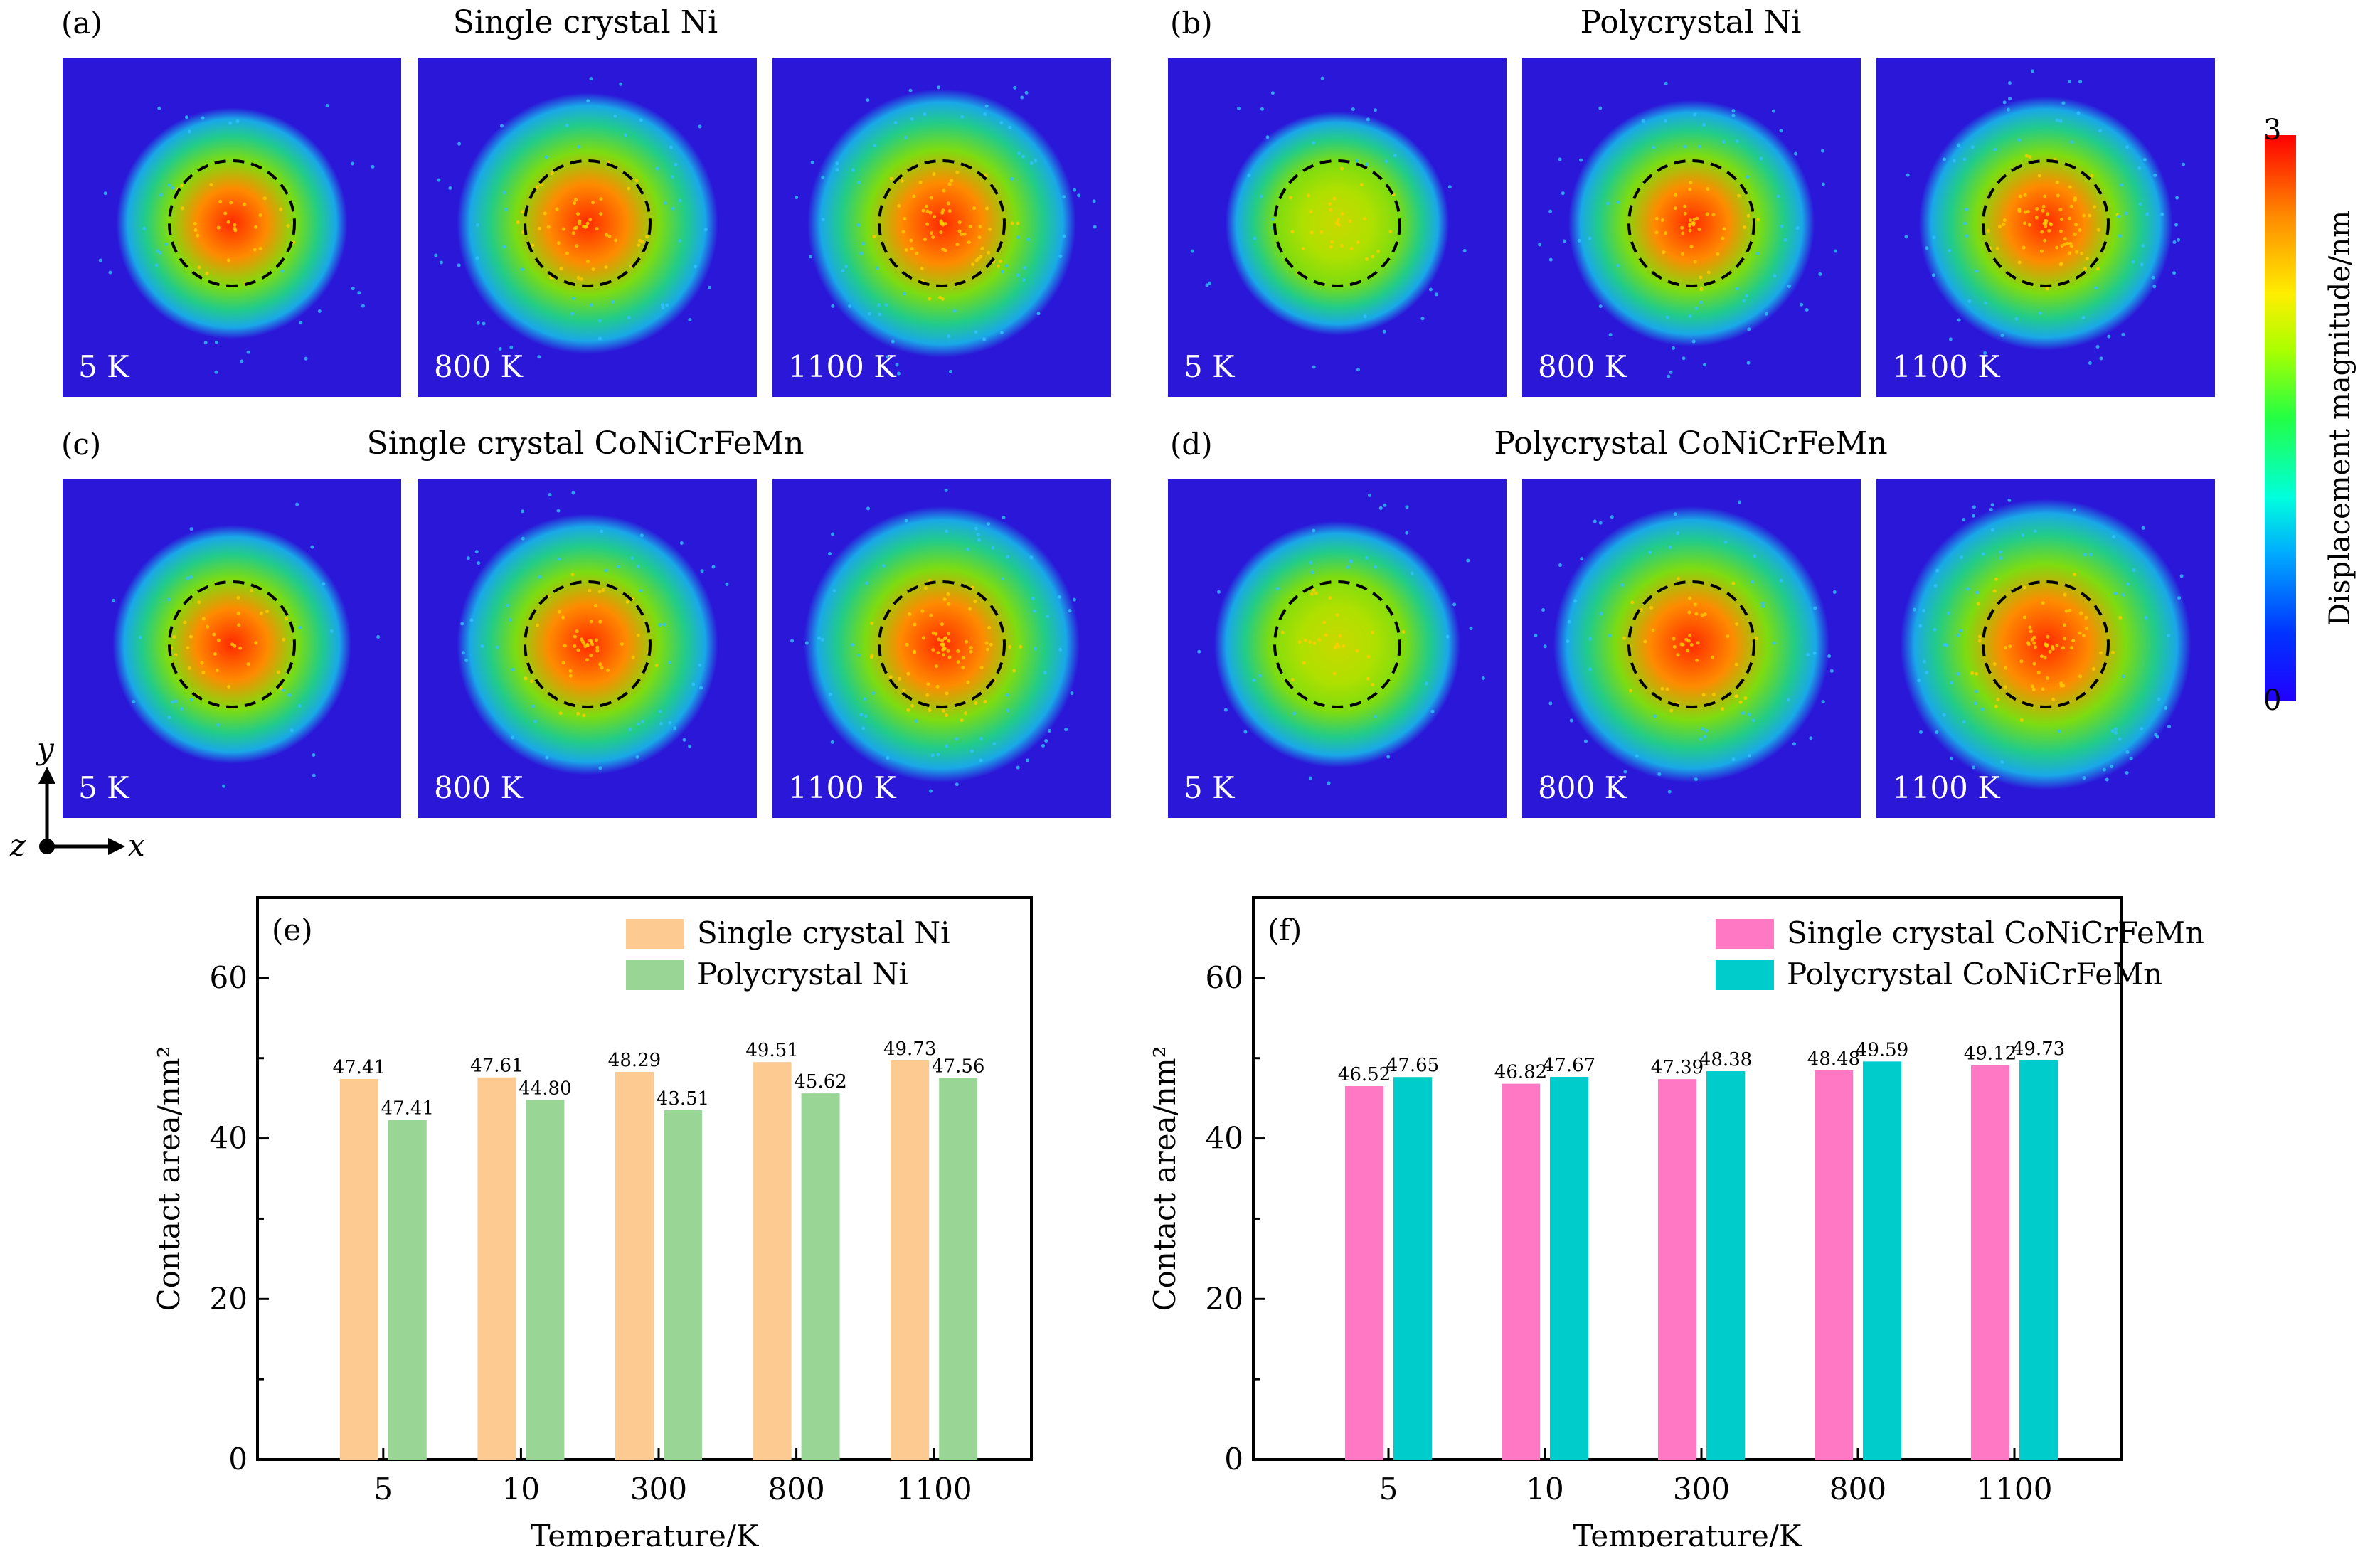  What do you see at coordinates (116, 846) in the screenshot?
I see `x-arrowhead` at bounding box center [116, 846].